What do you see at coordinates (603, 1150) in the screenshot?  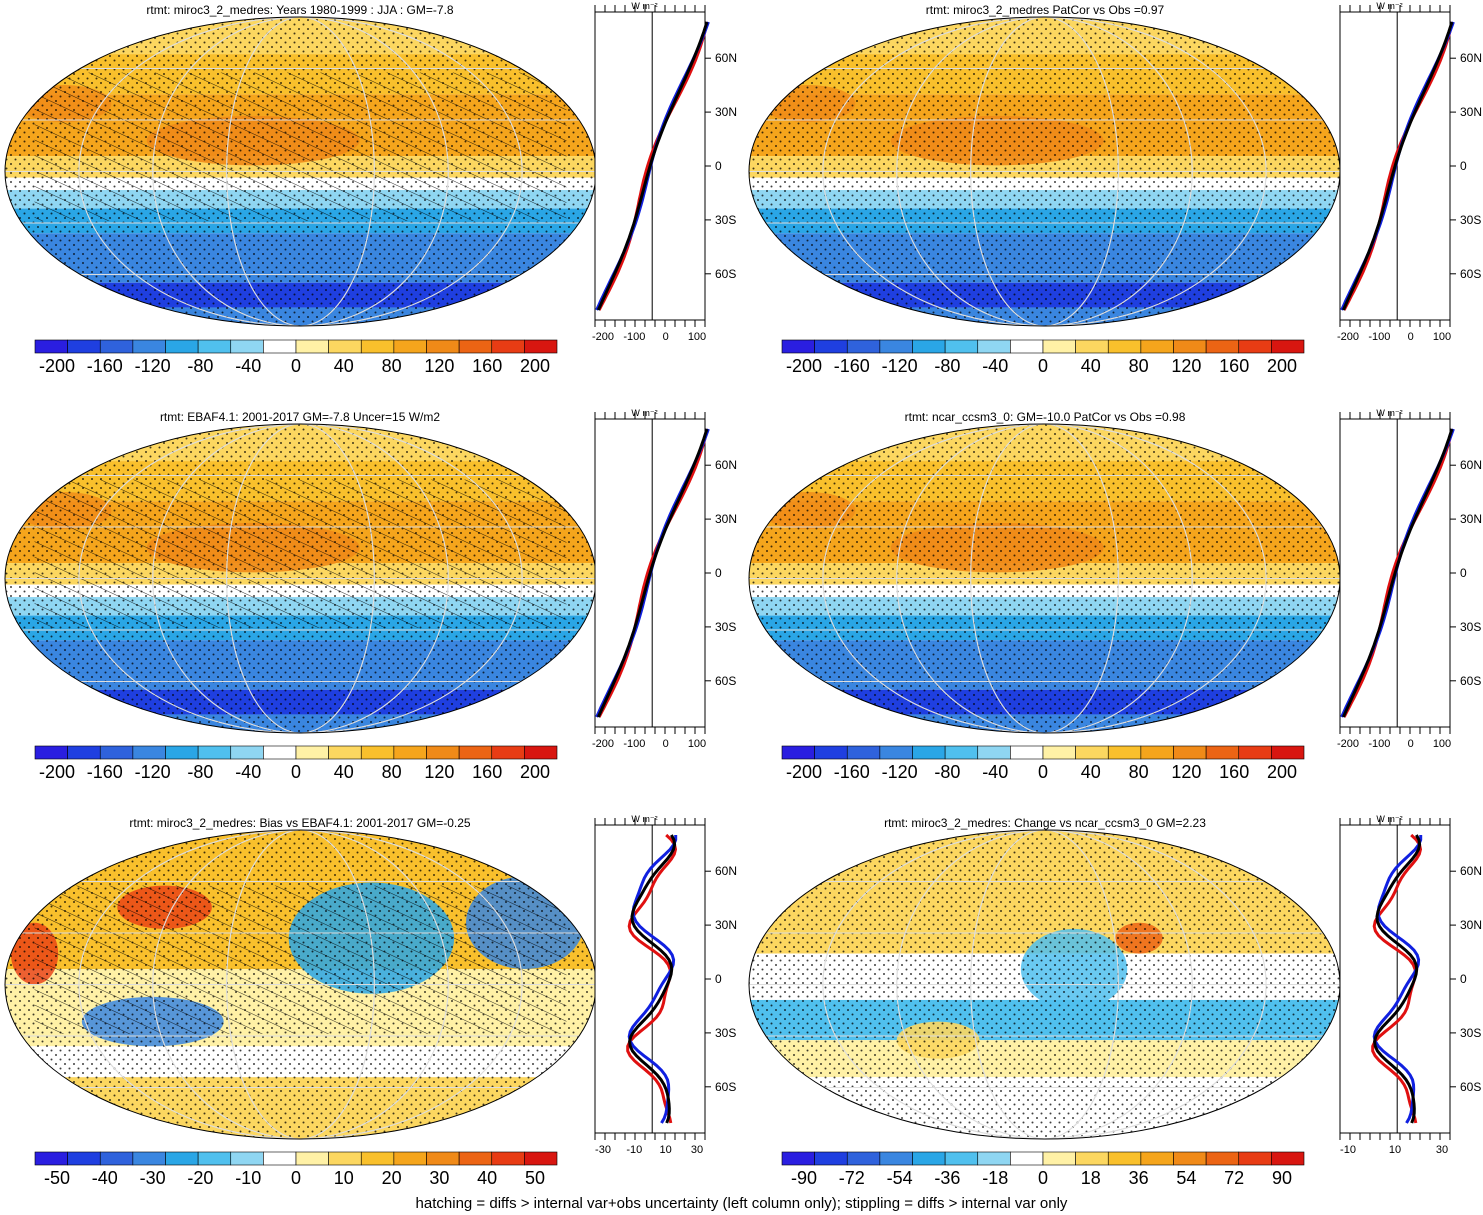 I see `profile-xtick: -30` at bounding box center [603, 1150].